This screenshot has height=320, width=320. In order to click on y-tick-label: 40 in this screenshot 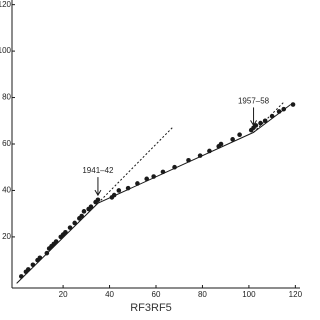, I will do `click(6, 190)`.